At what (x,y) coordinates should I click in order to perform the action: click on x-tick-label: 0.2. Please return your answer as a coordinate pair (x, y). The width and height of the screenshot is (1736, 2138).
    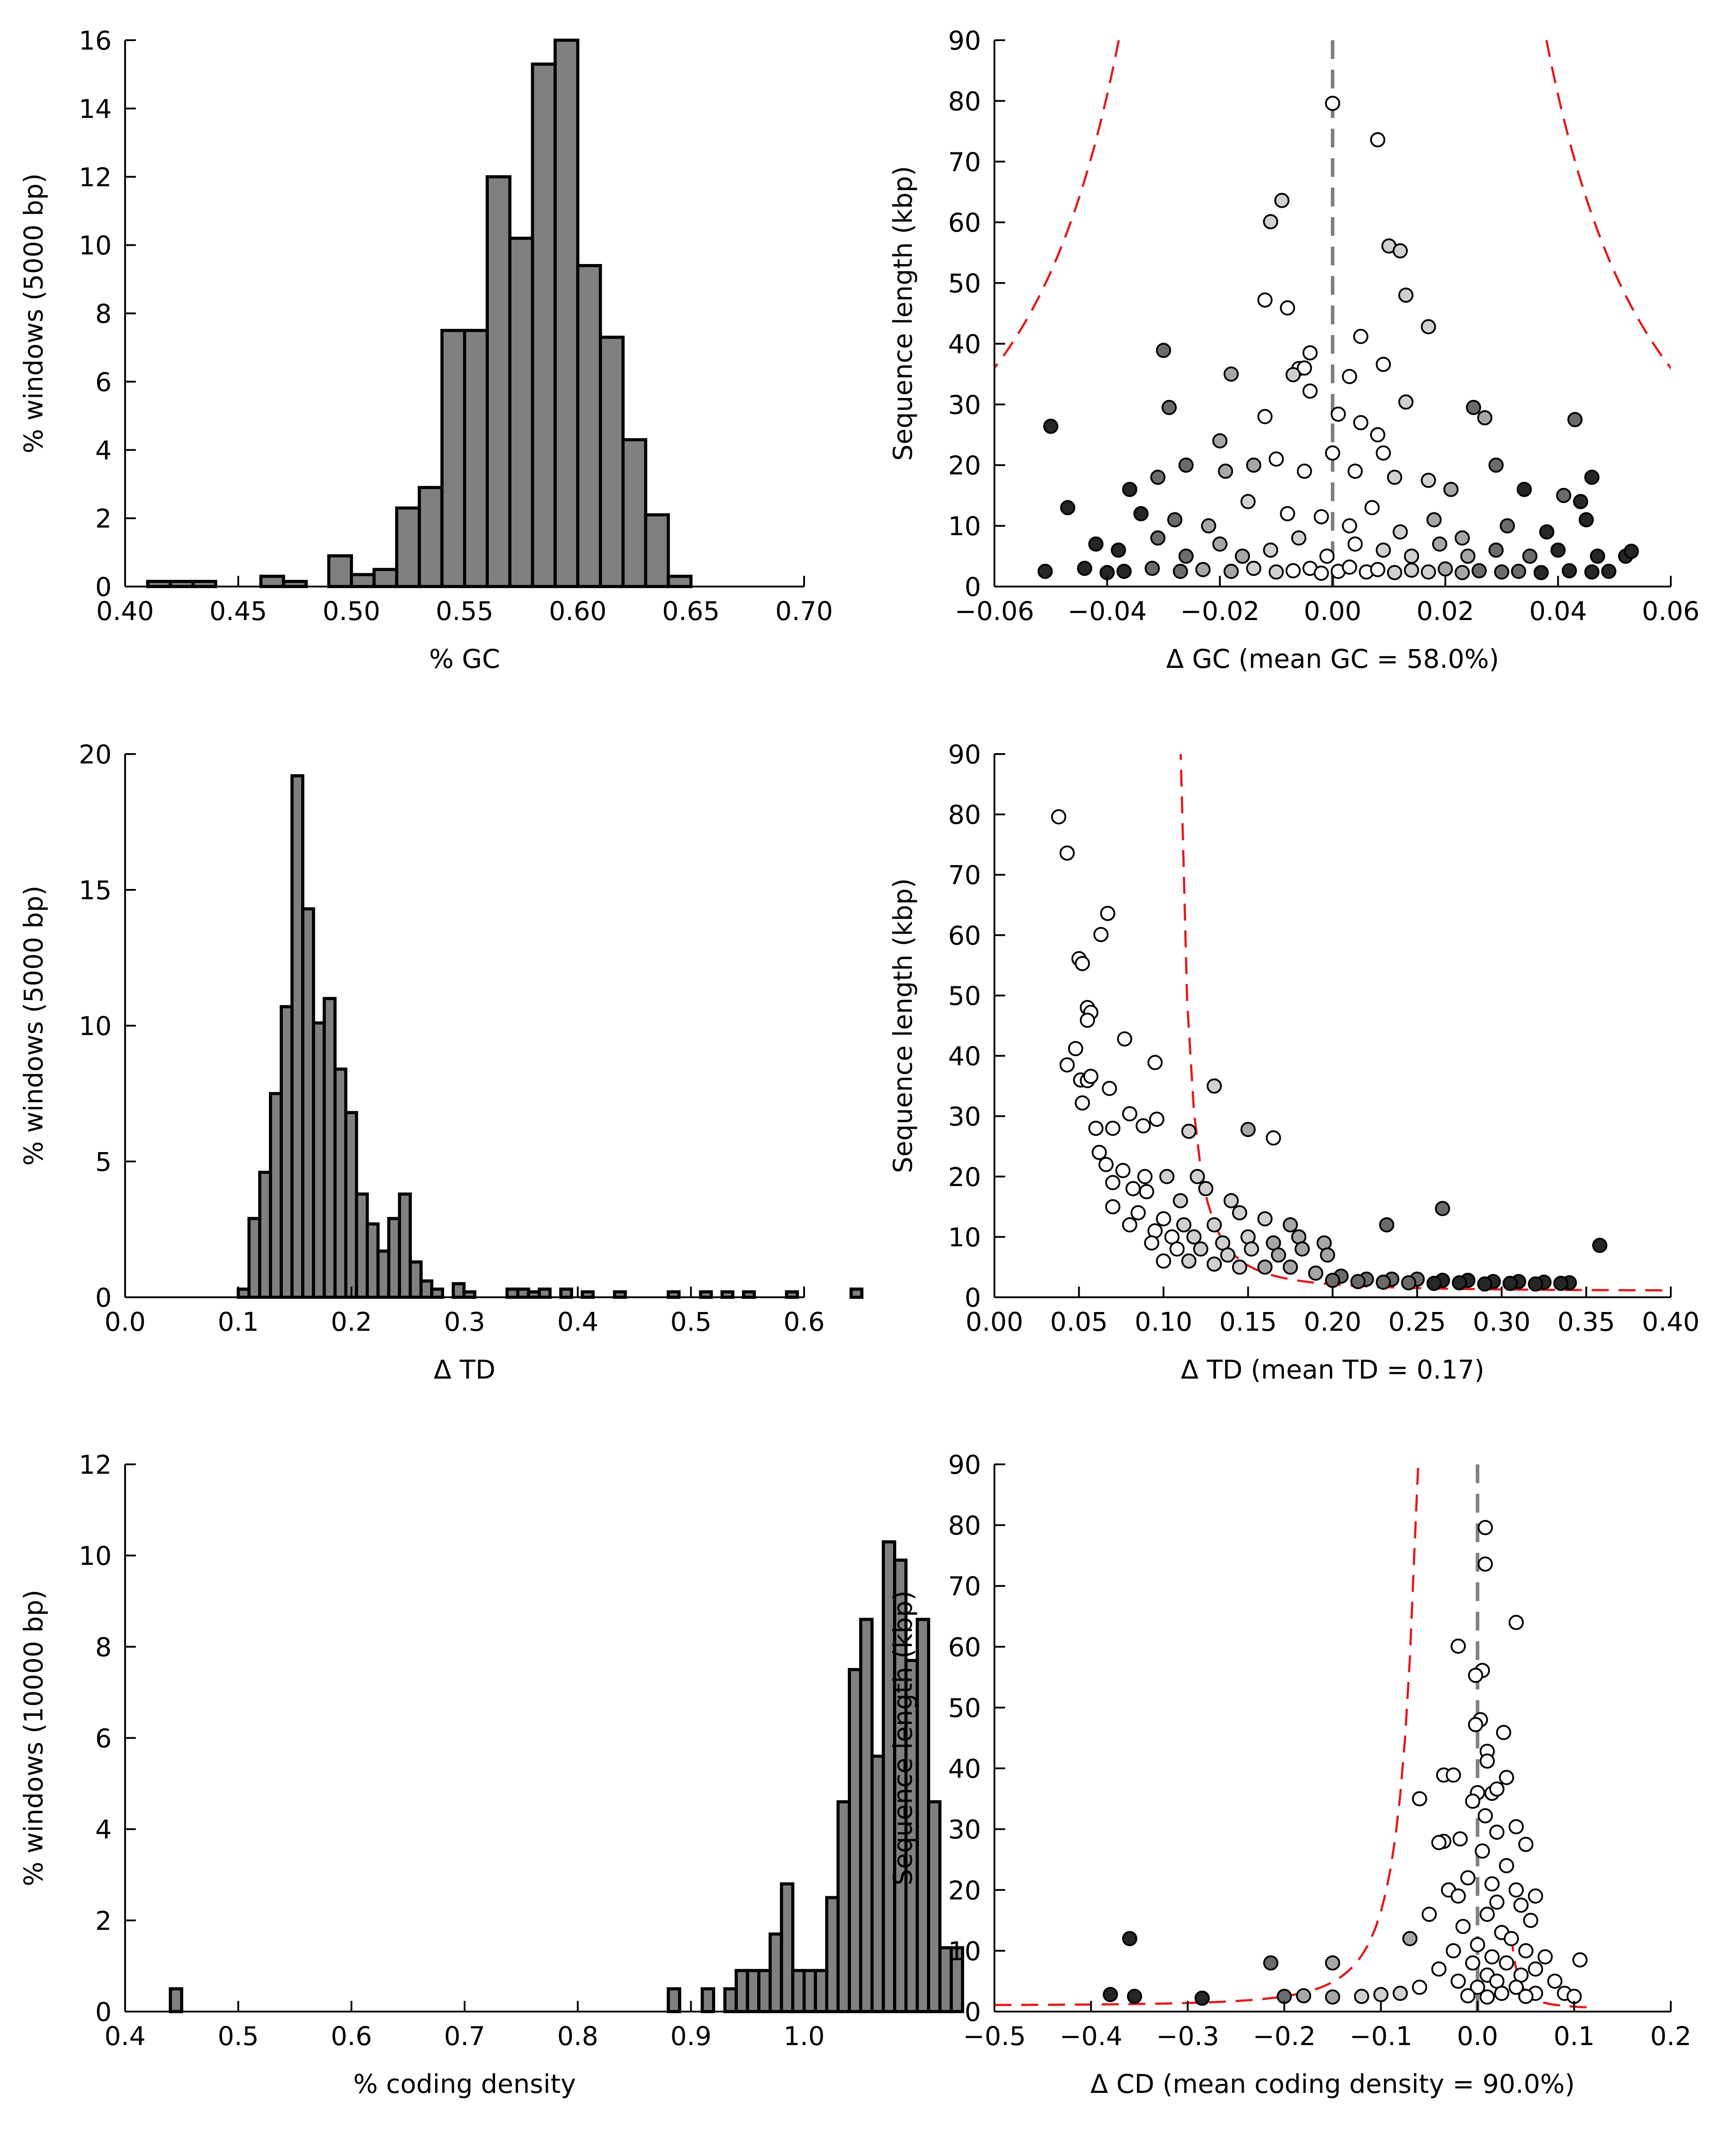
    Looking at the image, I should click on (1670, 2036).